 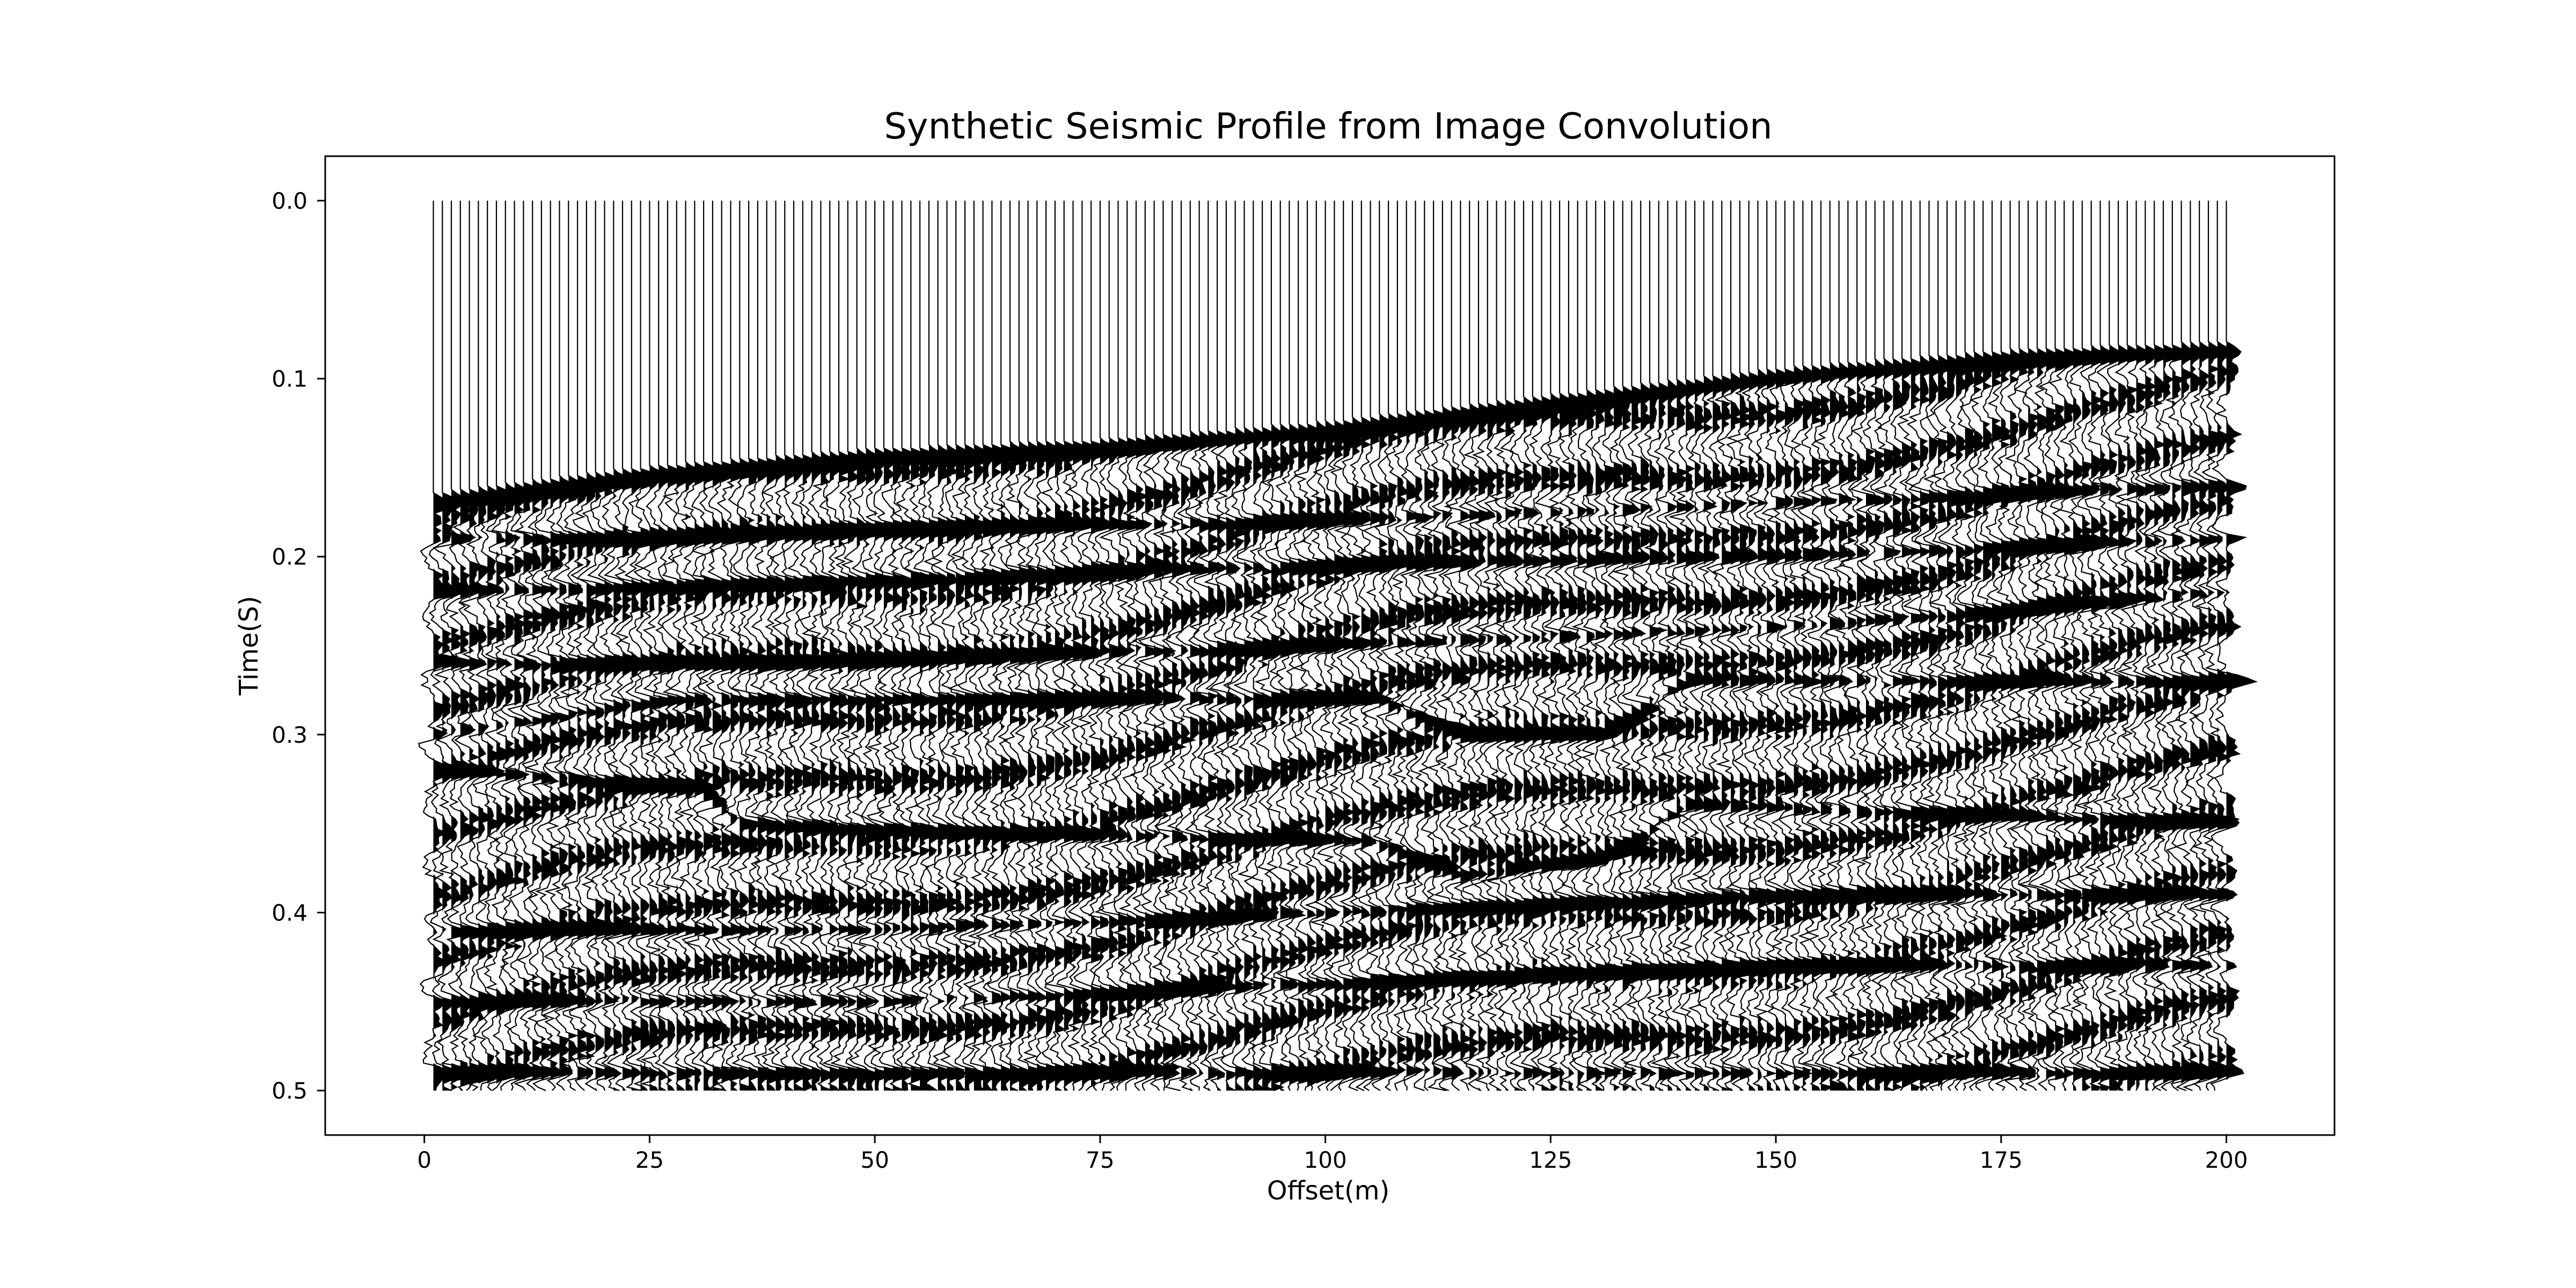 What do you see at coordinates (424, 1160) in the screenshot?
I see `x-tick-label: 0` at bounding box center [424, 1160].